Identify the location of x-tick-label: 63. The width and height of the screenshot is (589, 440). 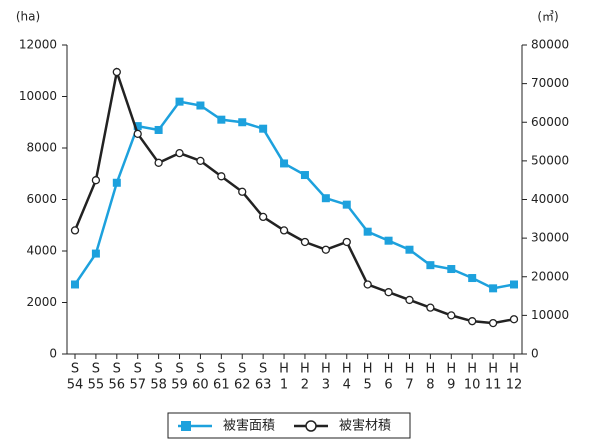
(263, 385).